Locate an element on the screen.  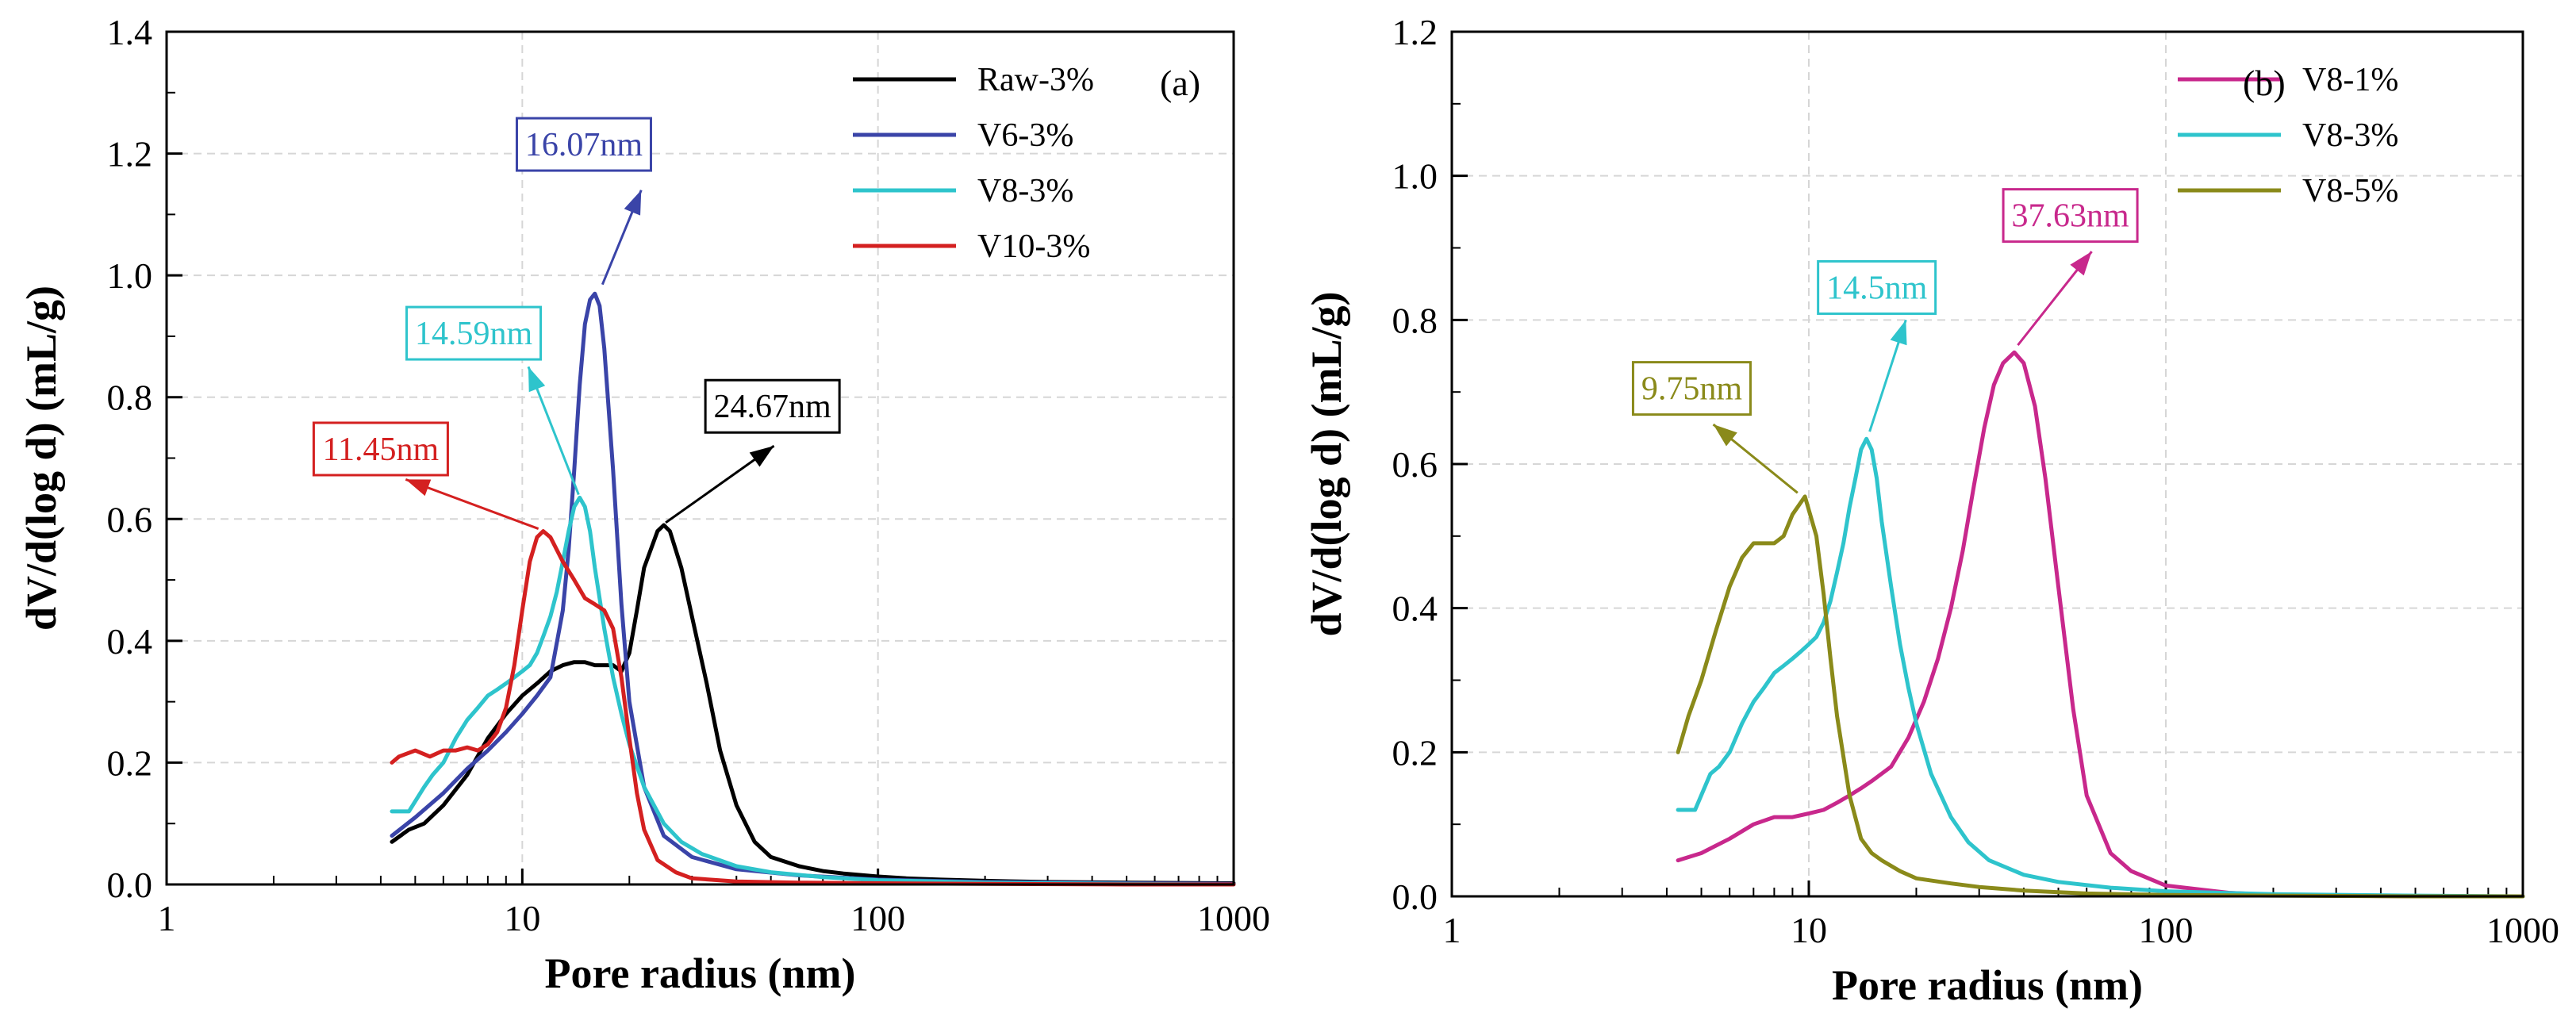
chart-0-y-tick-label-5: 1.0 is located at coordinates (130, 275).